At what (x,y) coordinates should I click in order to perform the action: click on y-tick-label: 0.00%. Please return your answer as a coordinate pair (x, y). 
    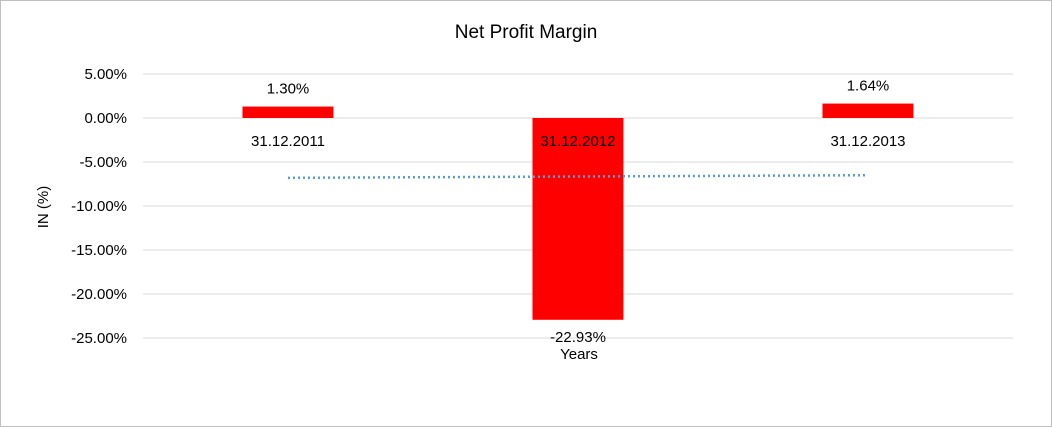
    Looking at the image, I should click on (105, 118).